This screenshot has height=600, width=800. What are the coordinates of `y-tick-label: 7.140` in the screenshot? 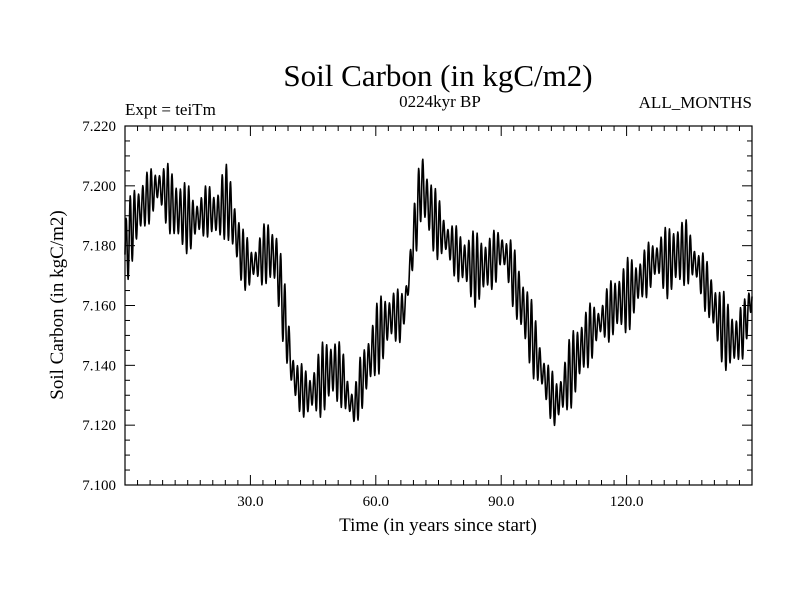 It's located at (99, 366).